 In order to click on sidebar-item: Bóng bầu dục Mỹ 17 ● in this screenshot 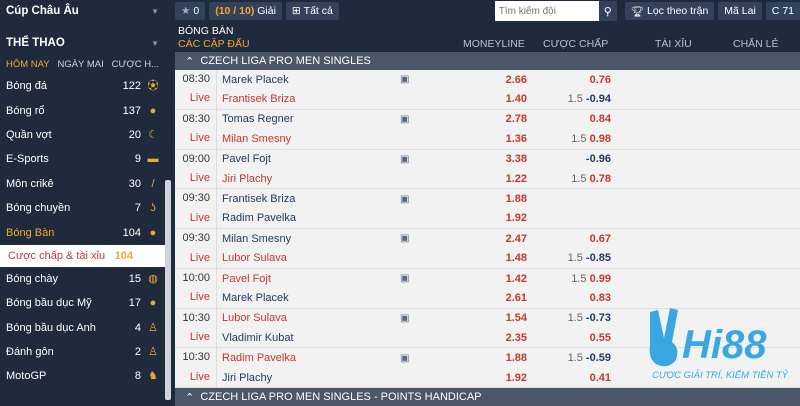, I will do `click(82, 303)`.